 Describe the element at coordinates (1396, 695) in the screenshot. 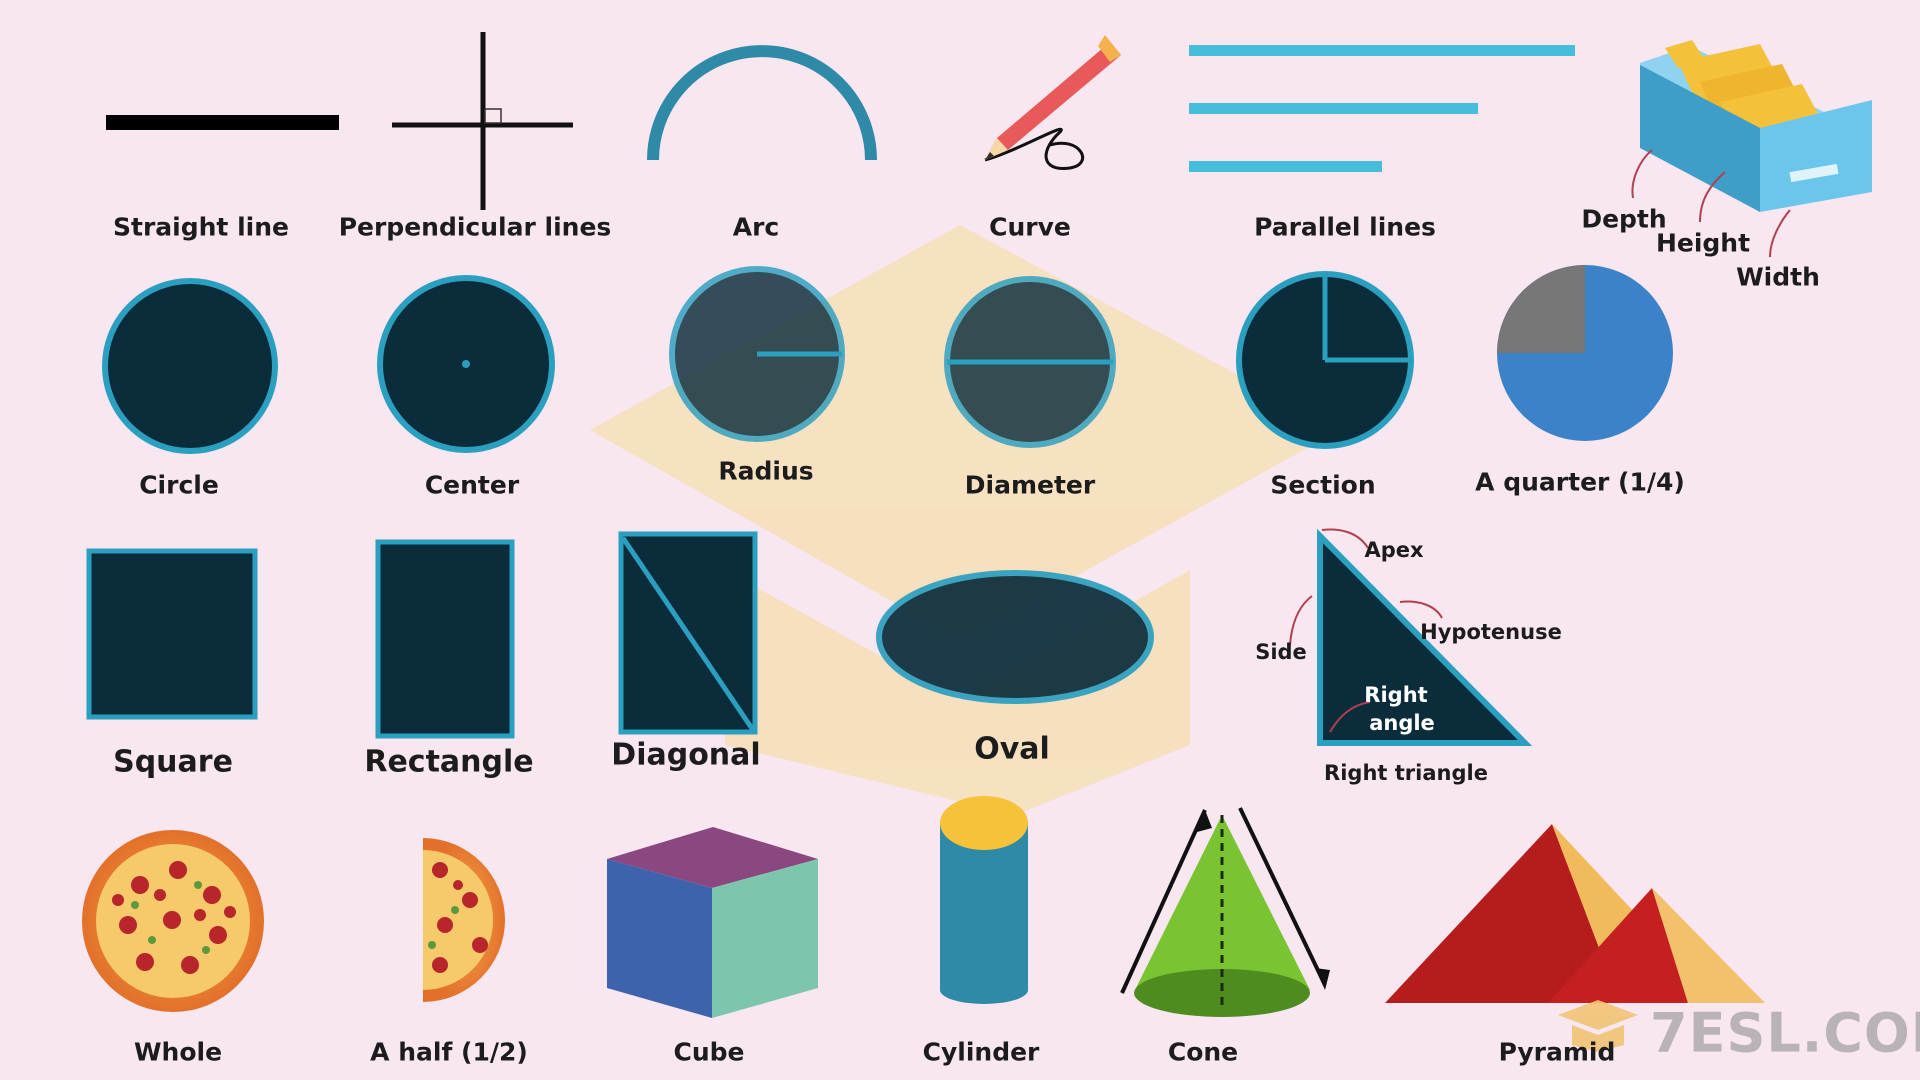

I see `right-angle-label-line1: Right` at that location.